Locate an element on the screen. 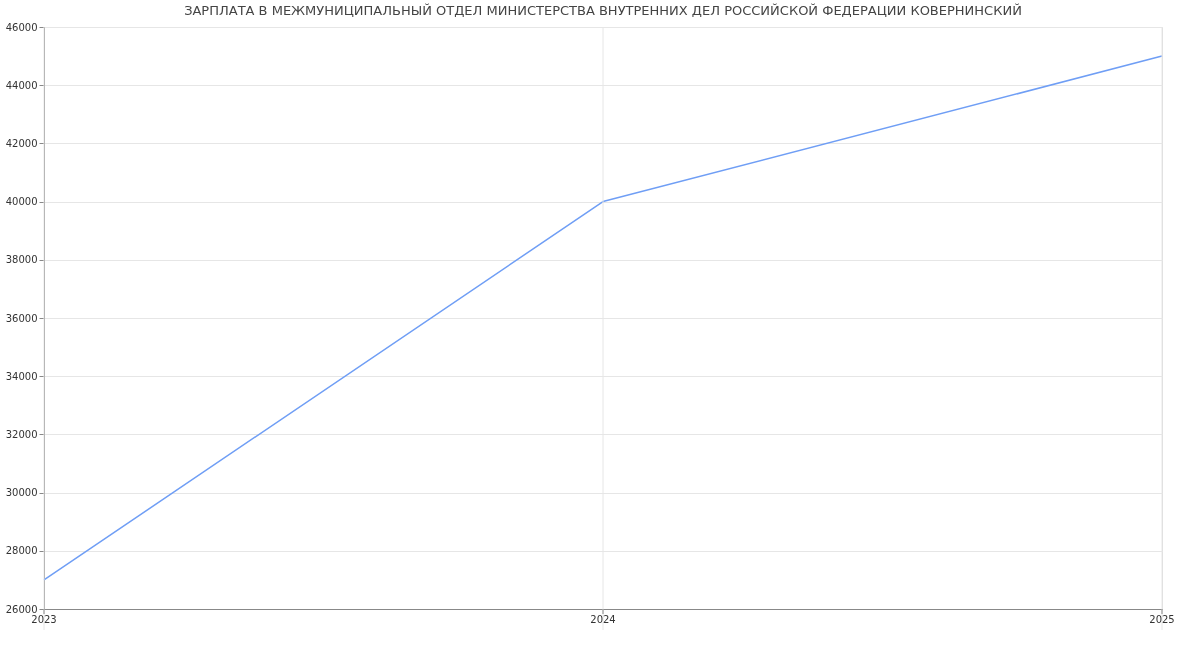 This screenshot has height=650, width=1200. x-tick-label: 2023 is located at coordinates (44, 619).